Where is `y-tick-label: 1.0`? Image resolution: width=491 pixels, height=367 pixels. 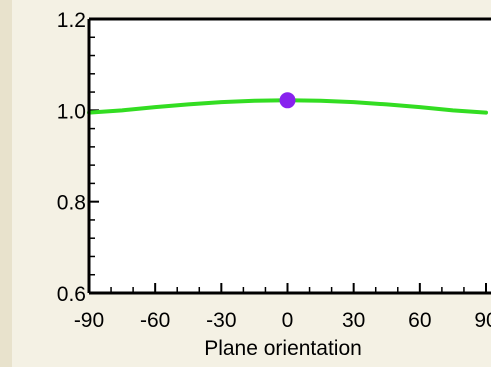
y-tick-label: 1.0 is located at coordinates (71, 111).